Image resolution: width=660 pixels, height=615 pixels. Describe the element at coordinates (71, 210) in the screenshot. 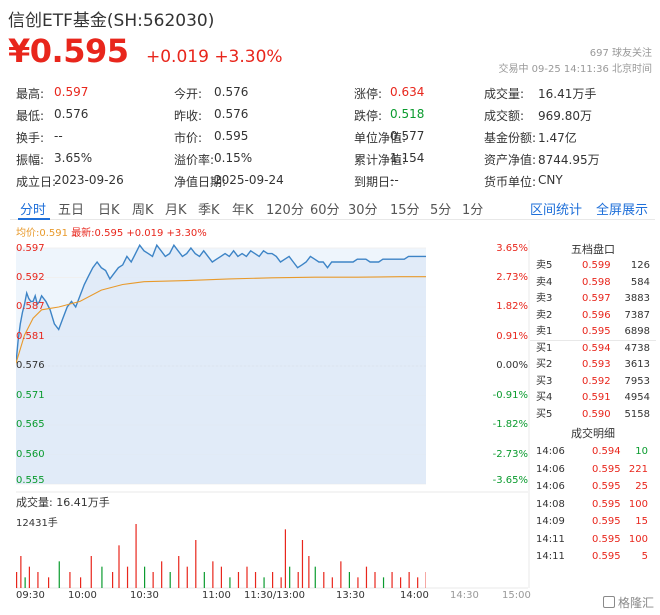

I see `tab-2: 五日` at that location.